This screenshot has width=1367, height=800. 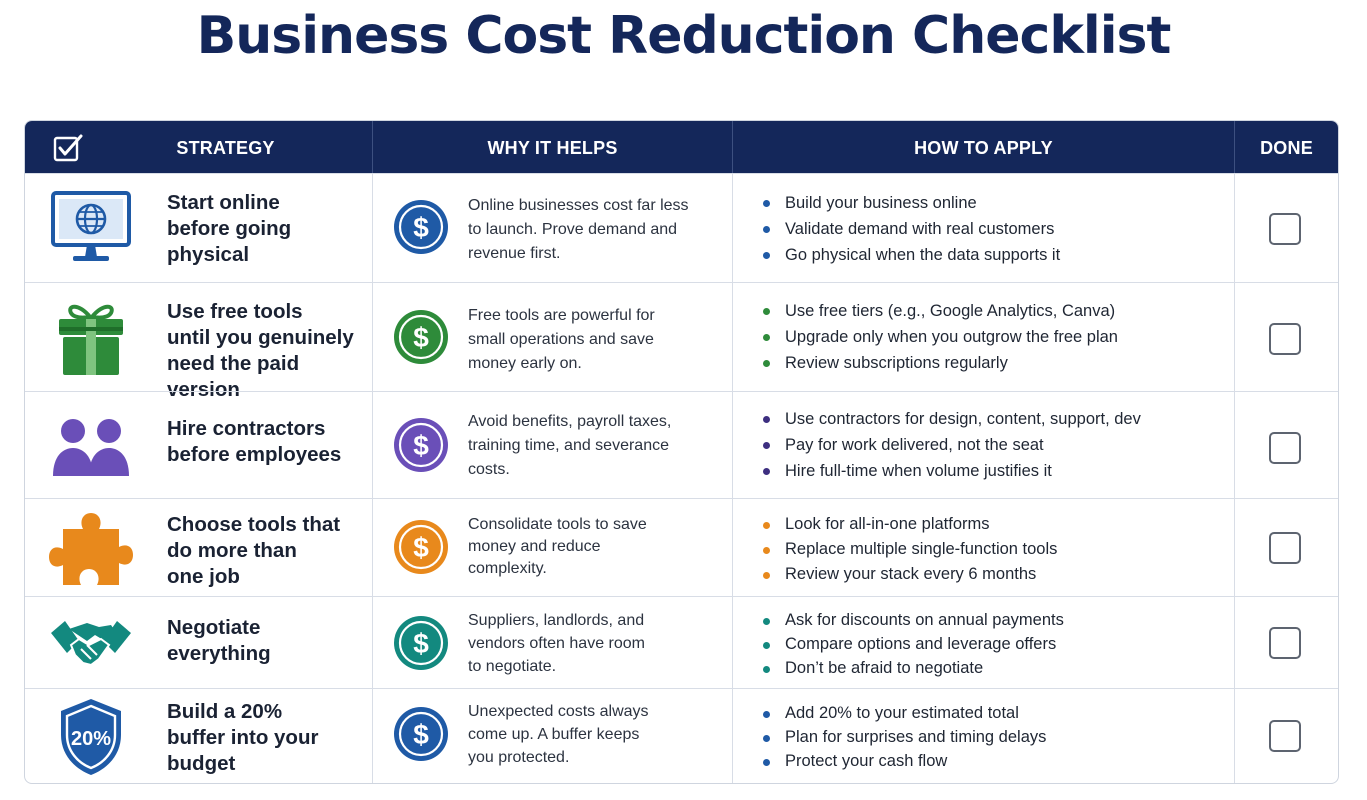 What do you see at coordinates (214, 627) in the screenshot?
I see `strategy-line: Negotiate` at bounding box center [214, 627].